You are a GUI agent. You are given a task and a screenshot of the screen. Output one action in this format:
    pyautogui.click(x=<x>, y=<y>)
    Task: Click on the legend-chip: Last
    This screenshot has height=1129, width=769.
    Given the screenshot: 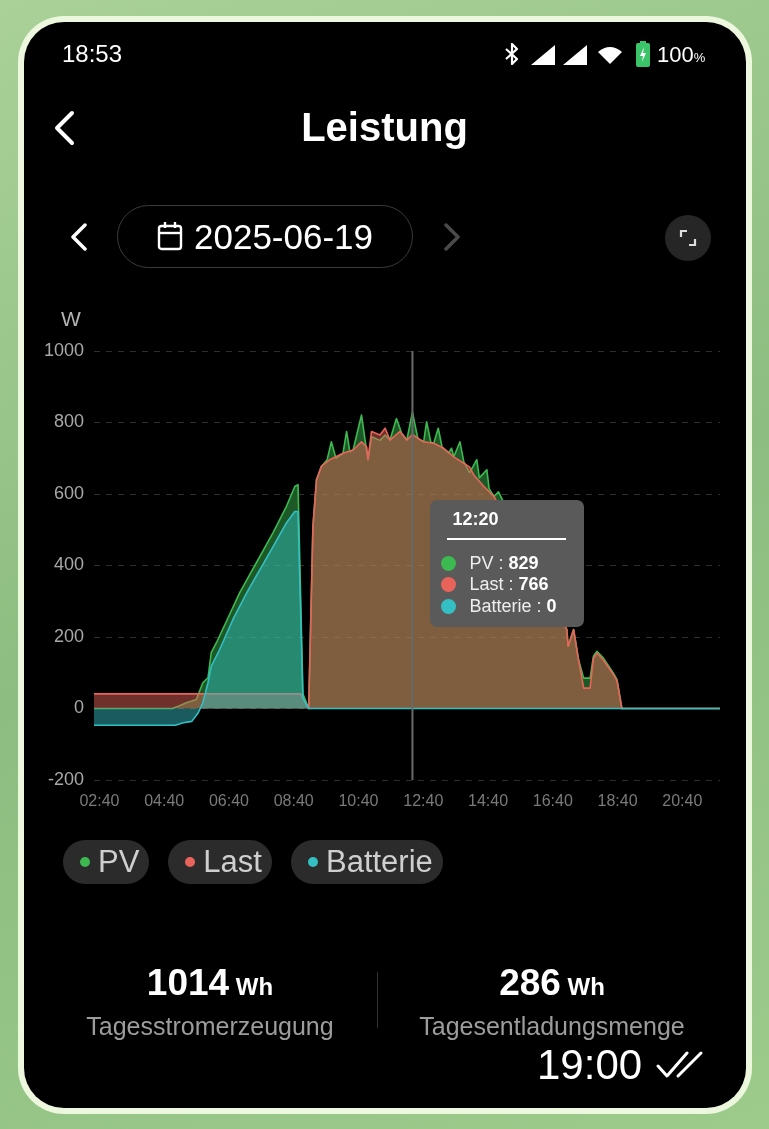 What is the action you would take?
    pyautogui.click(x=220, y=862)
    